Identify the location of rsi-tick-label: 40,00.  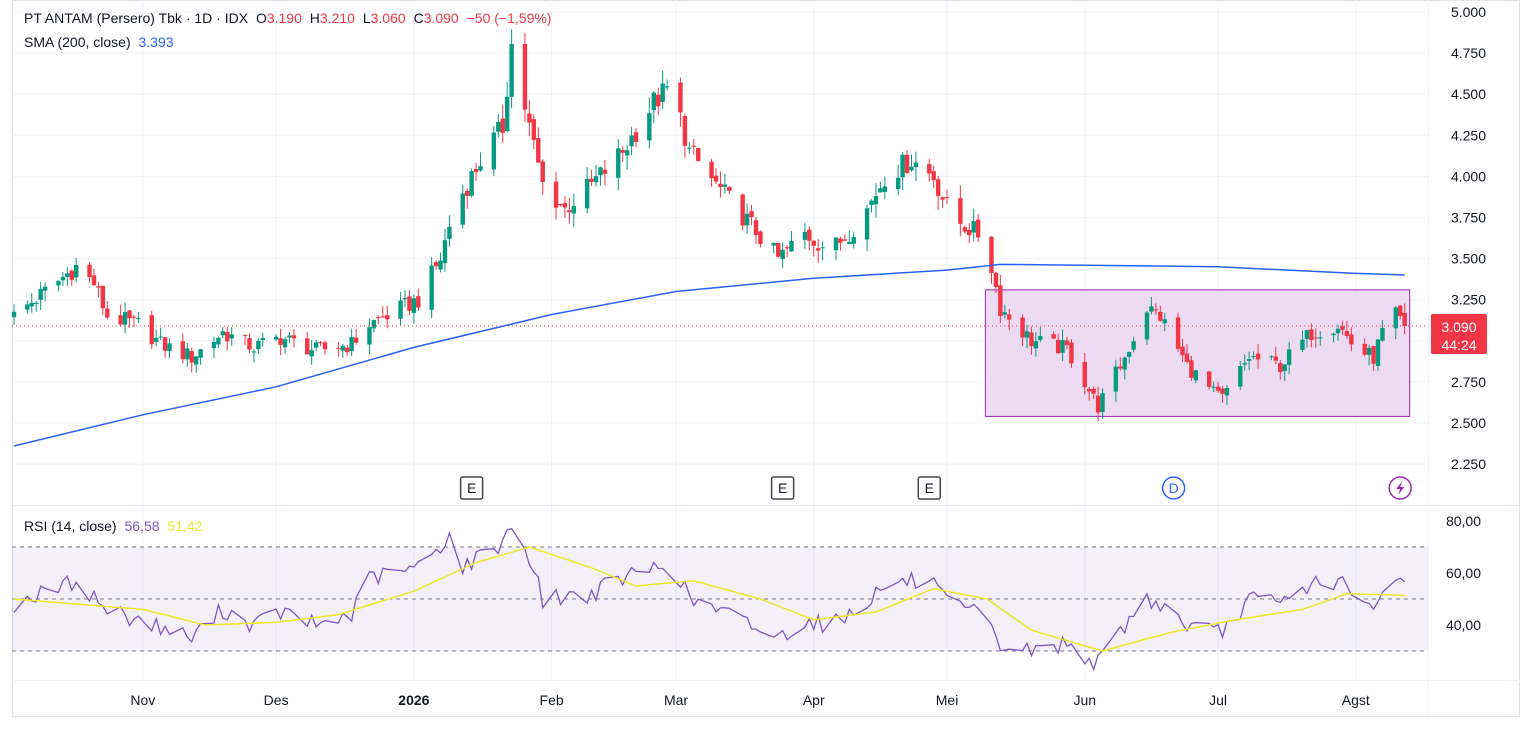
(1463, 625).